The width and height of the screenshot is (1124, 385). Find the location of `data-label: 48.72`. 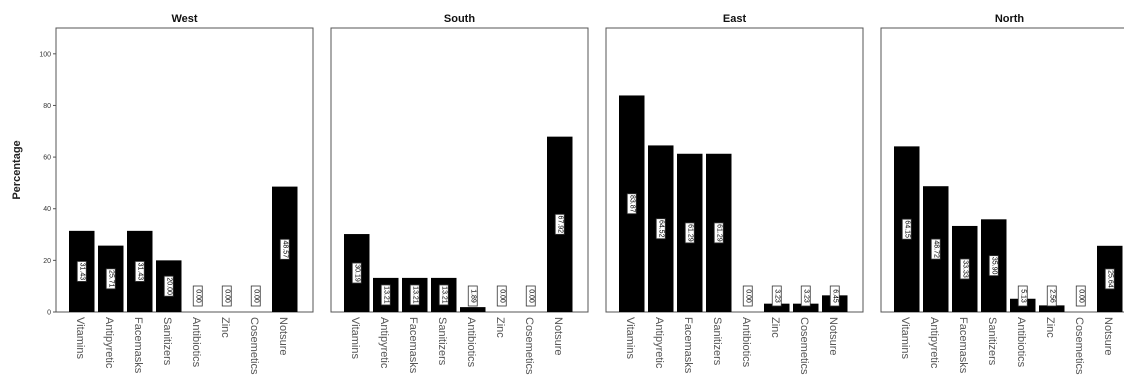

data-label: 48.72 is located at coordinates (935, 249).